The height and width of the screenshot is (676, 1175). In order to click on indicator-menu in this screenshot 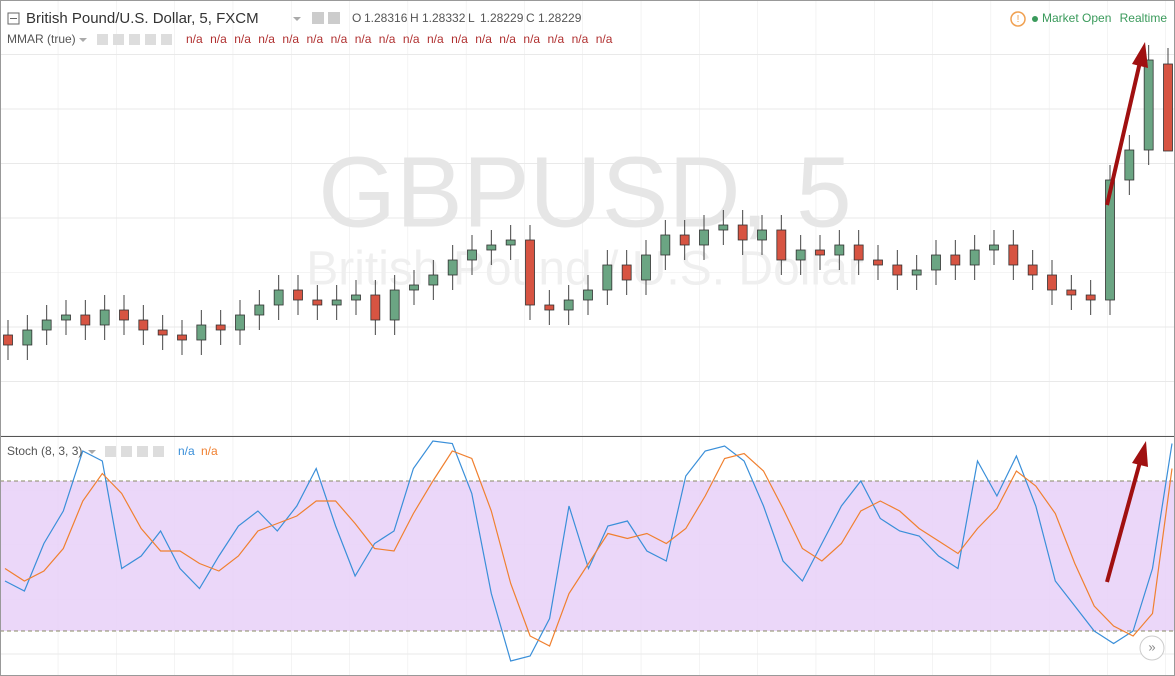, I will do `click(83, 40)`.